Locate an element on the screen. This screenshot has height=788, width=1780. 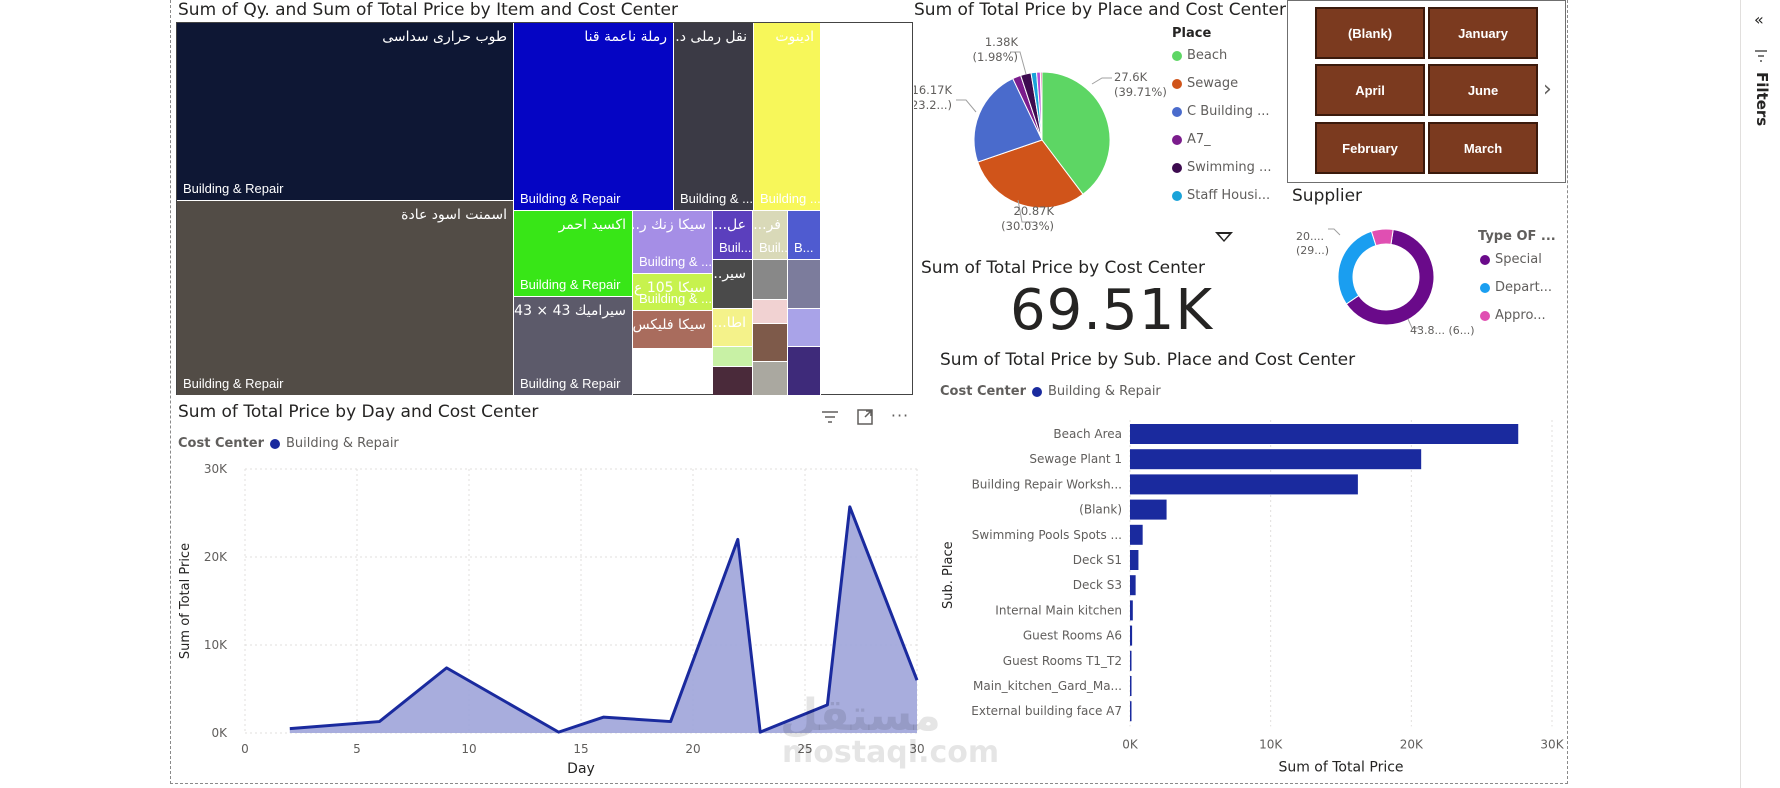
treemap-tile: اسمنت اسود عادة Building & Repair is located at coordinates (345, 298).